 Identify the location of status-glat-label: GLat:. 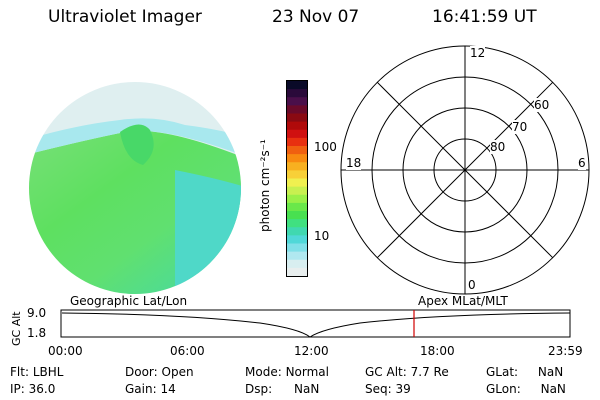
(502, 372).